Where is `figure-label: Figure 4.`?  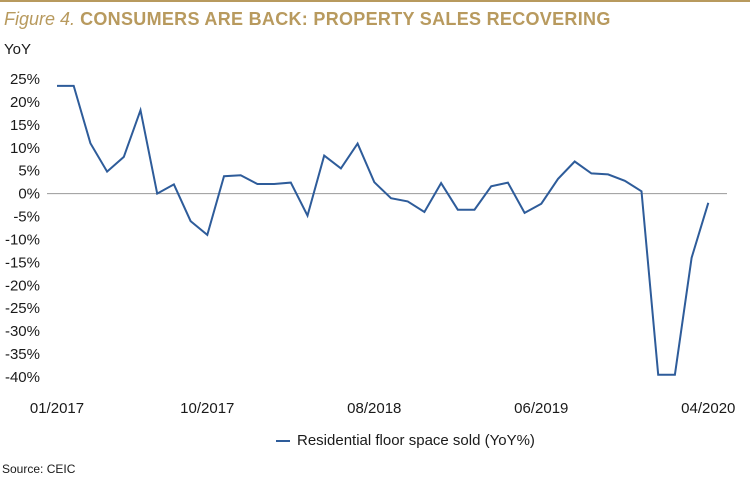
figure-label: Figure 4. is located at coordinates (40, 19).